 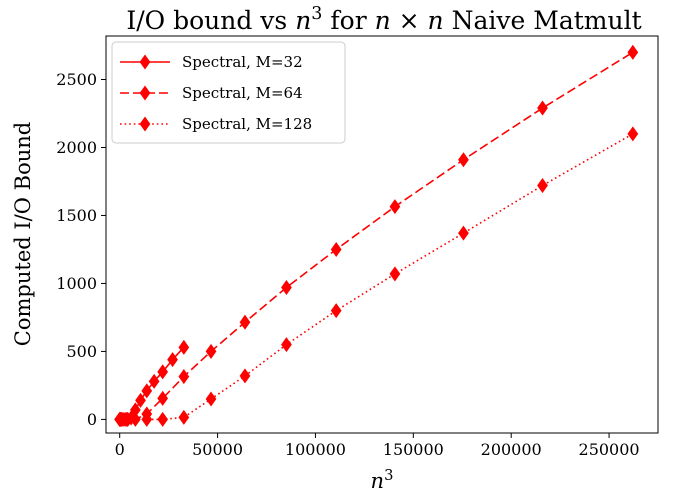 I want to click on x-axis-label: n3, so click(x=382, y=480).